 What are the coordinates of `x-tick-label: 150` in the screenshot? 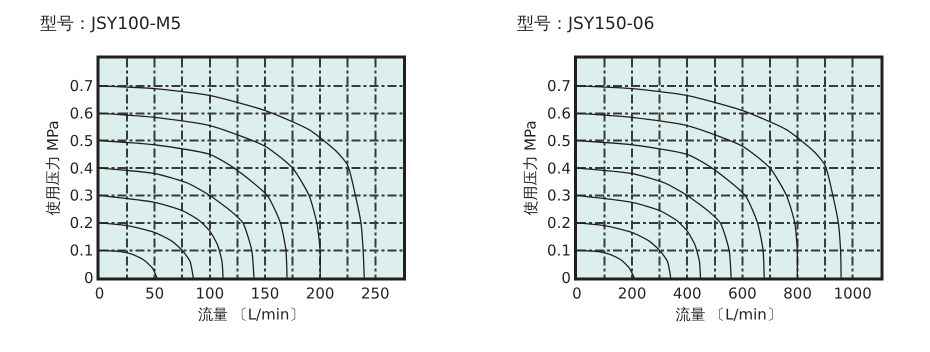 It's located at (265, 293).